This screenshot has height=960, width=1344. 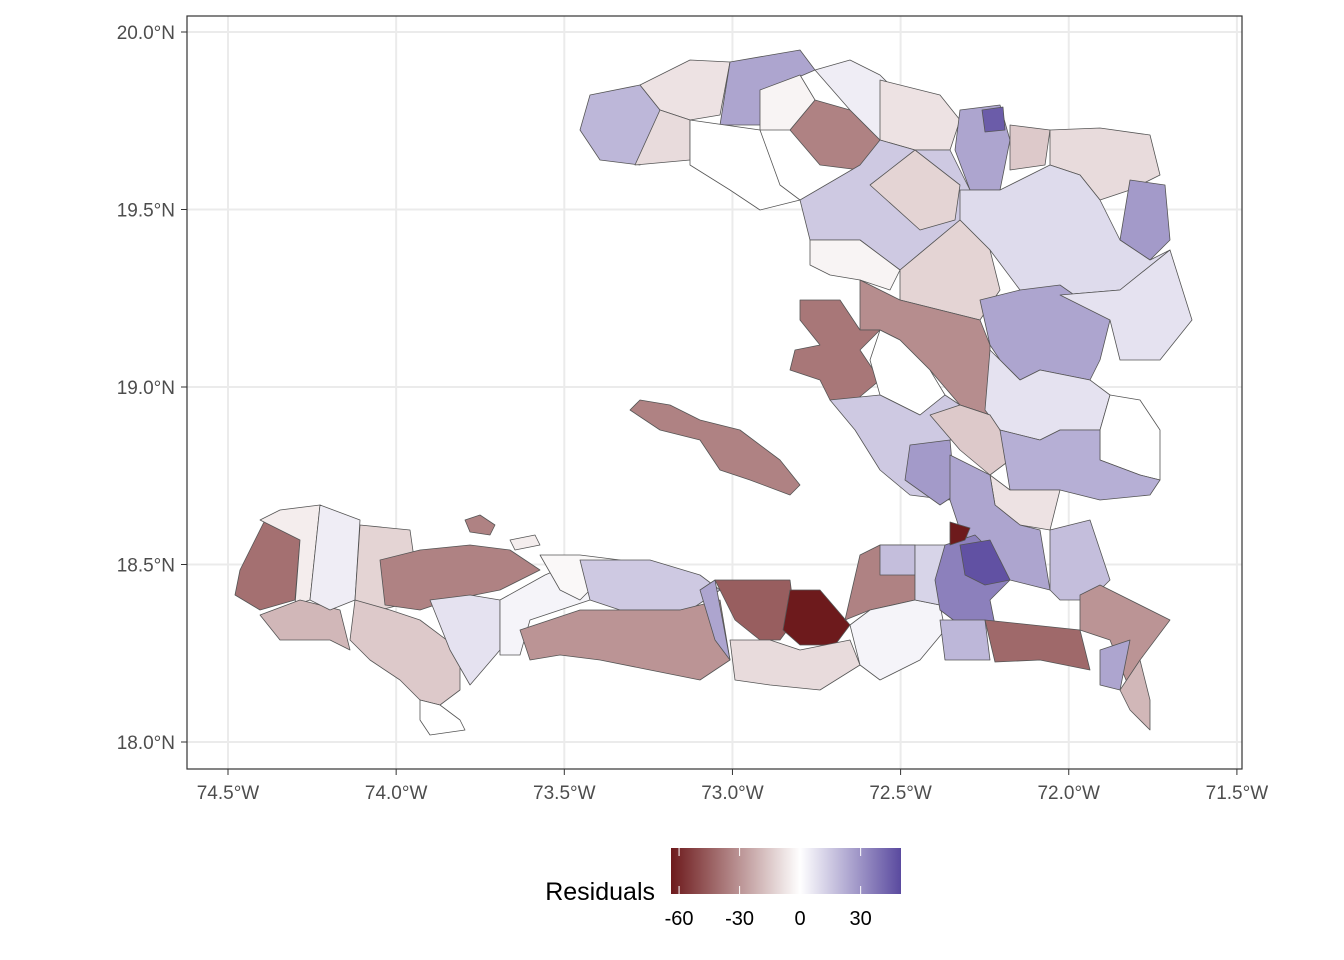 What do you see at coordinates (800, 919) in the screenshot?
I see `legend-tick-label: 0` at bounding box center [800, 919].